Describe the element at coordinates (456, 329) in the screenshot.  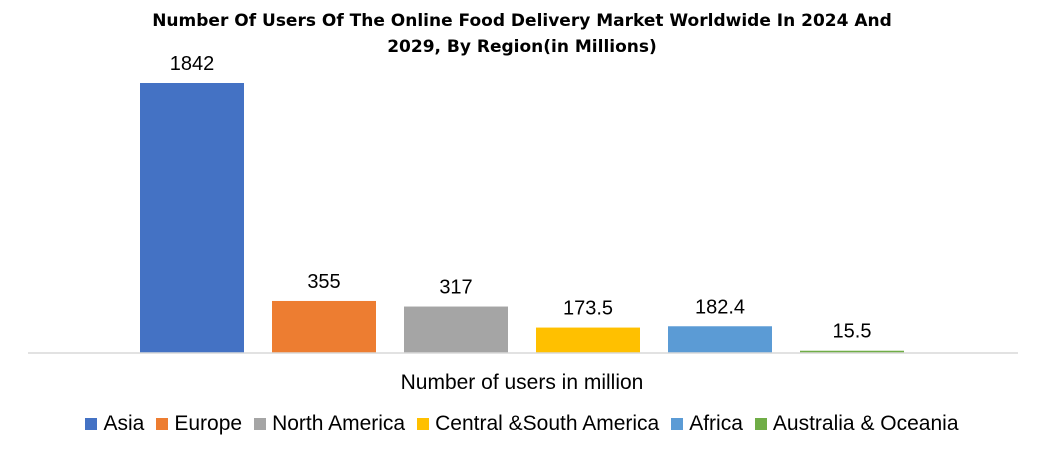
I see `bar-north-america` at that location.